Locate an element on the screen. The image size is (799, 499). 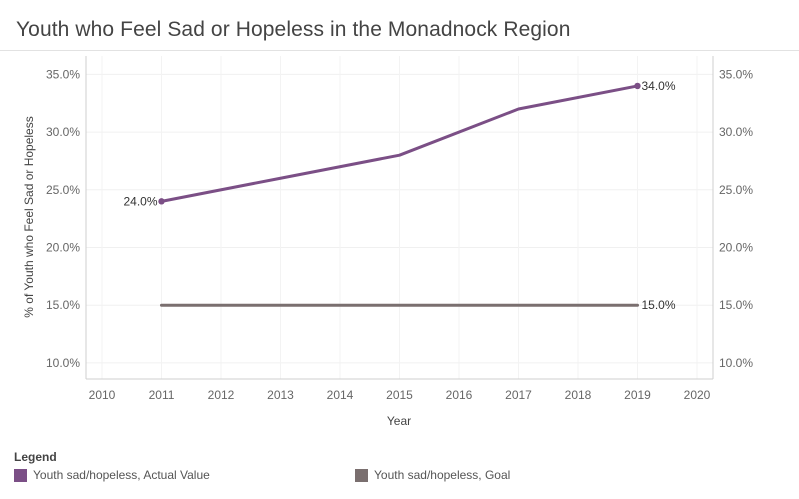
x-axis-title: Year is located at coordinates (399, 421).